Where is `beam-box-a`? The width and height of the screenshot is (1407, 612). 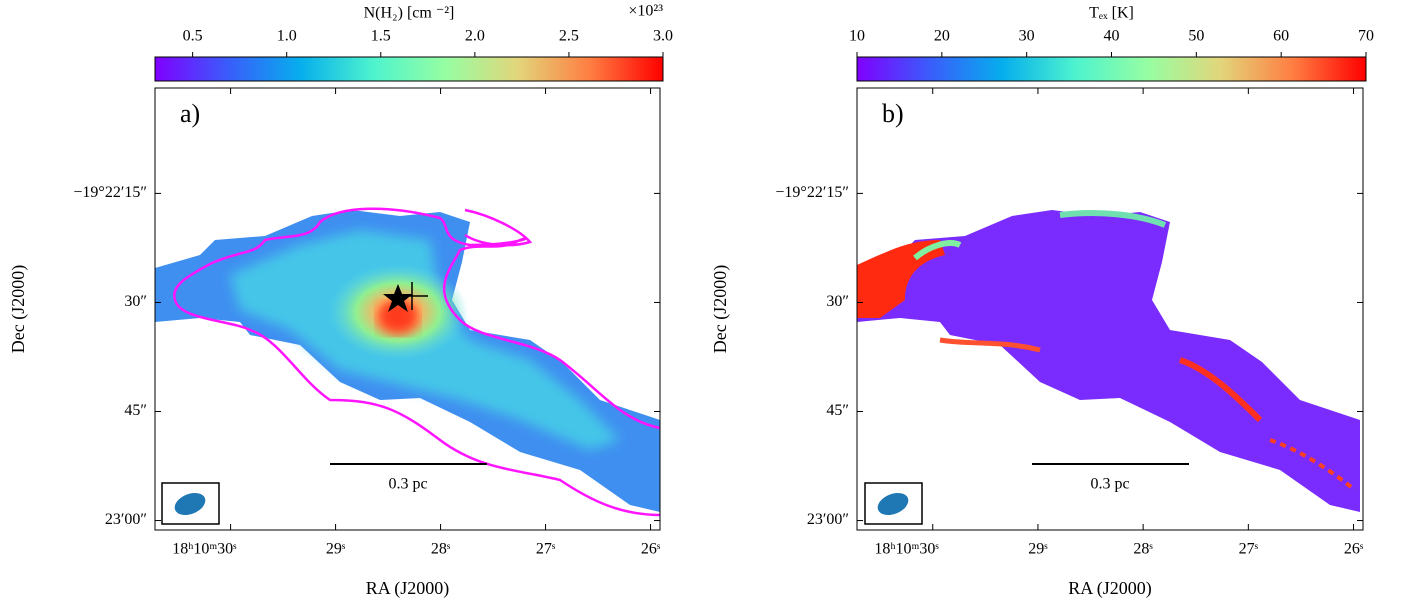 beam-box-a is located at coordinates (324, 494).